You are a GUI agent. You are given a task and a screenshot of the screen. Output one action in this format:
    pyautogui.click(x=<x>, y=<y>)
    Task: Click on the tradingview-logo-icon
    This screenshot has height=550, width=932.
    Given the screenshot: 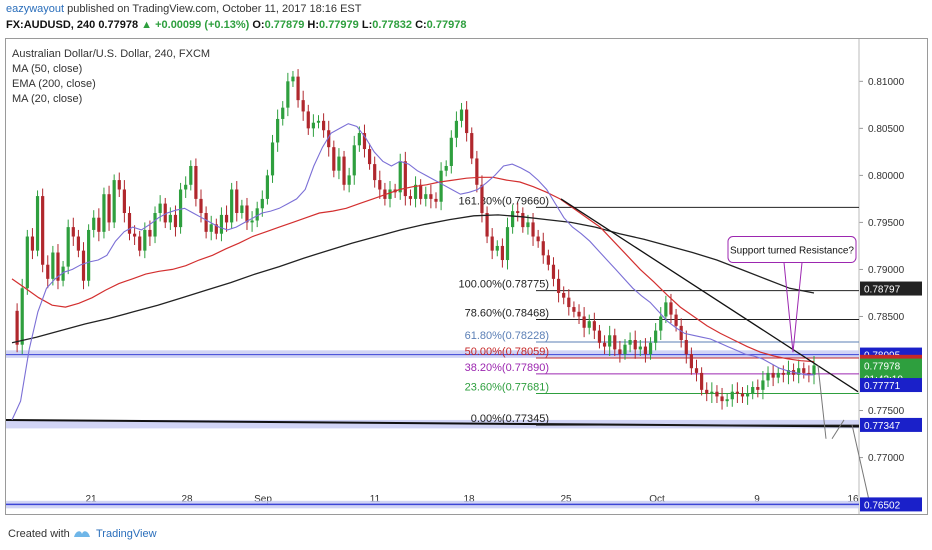 What is the action you would take?
    pyautogui.click(x=82, y=534)
    